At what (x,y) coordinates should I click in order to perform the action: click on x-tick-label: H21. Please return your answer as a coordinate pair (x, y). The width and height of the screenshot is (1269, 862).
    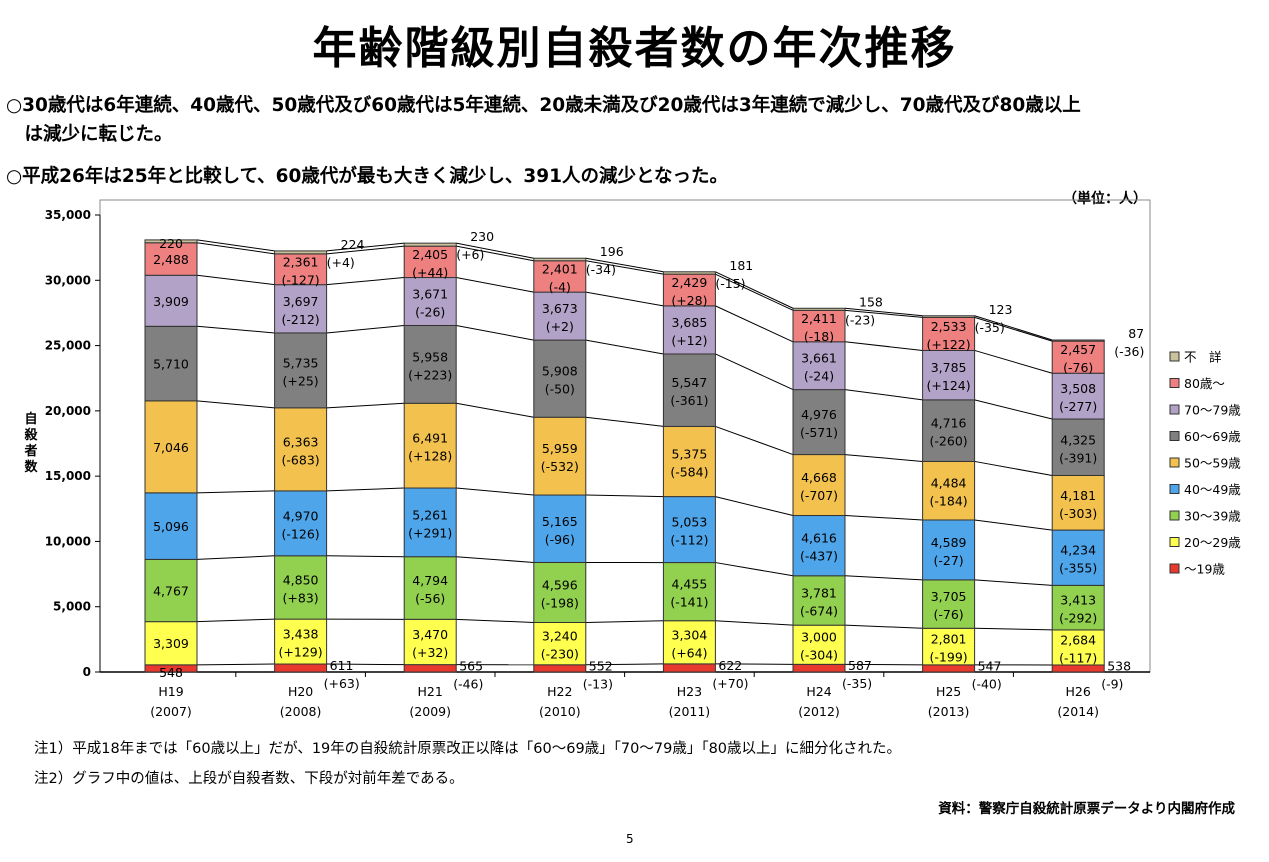
    Looking at the image, I should click on (430, 691).